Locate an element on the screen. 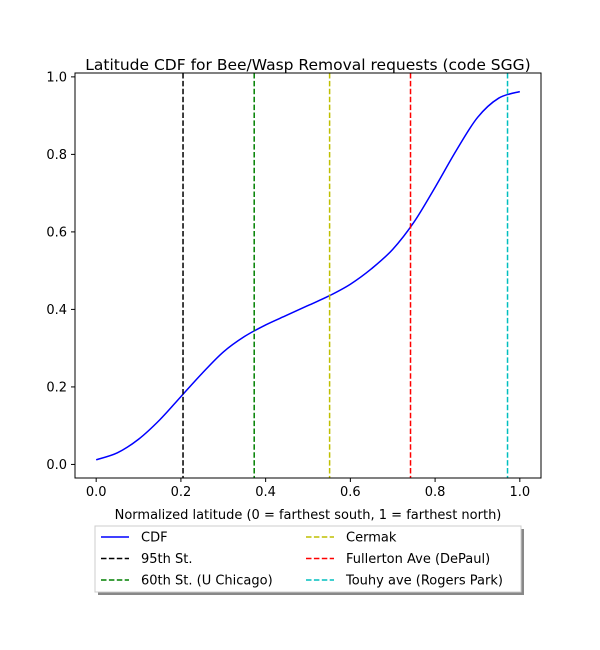  y-tick-label: 1.0 is located at coordinates (56, 77).